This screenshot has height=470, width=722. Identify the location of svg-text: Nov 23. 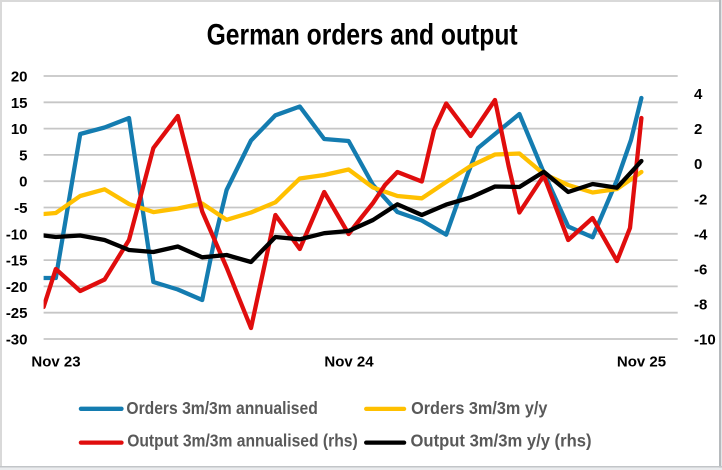
(55, 362).